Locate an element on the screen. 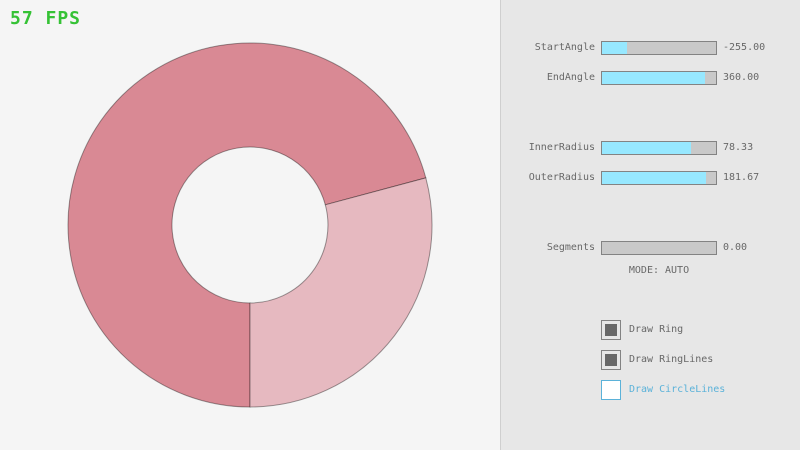 The image size is (800, 450). checkbox-draw-circlelines: Draw CircleLines is located at coordinates (700, 390).